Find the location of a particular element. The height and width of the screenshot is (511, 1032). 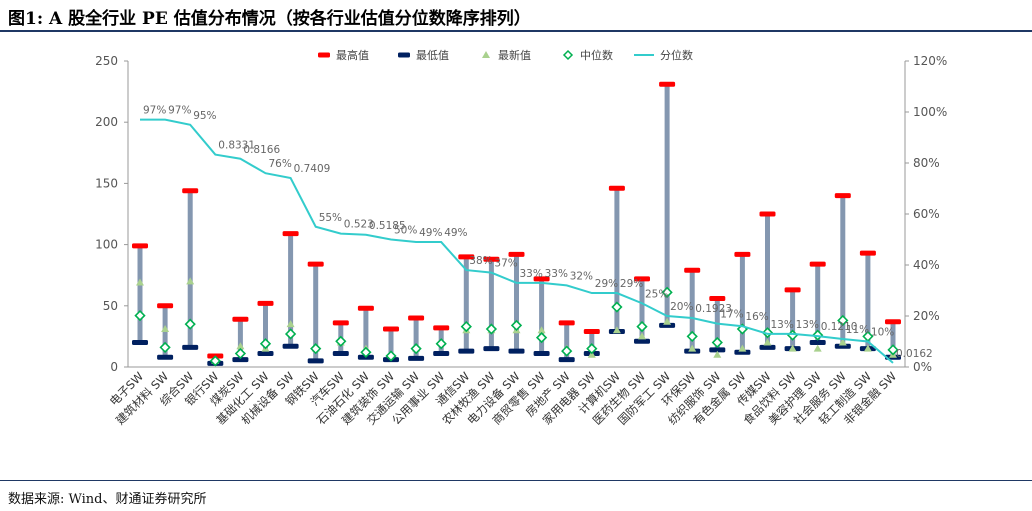

percentile-data-label: 32% is located at coordinates (581, 276).